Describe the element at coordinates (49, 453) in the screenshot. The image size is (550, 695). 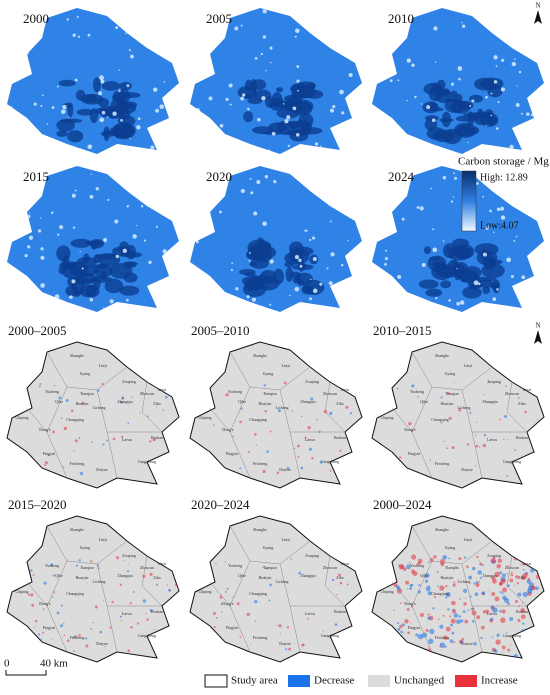
I see `county-label: Pingyin` at that location.